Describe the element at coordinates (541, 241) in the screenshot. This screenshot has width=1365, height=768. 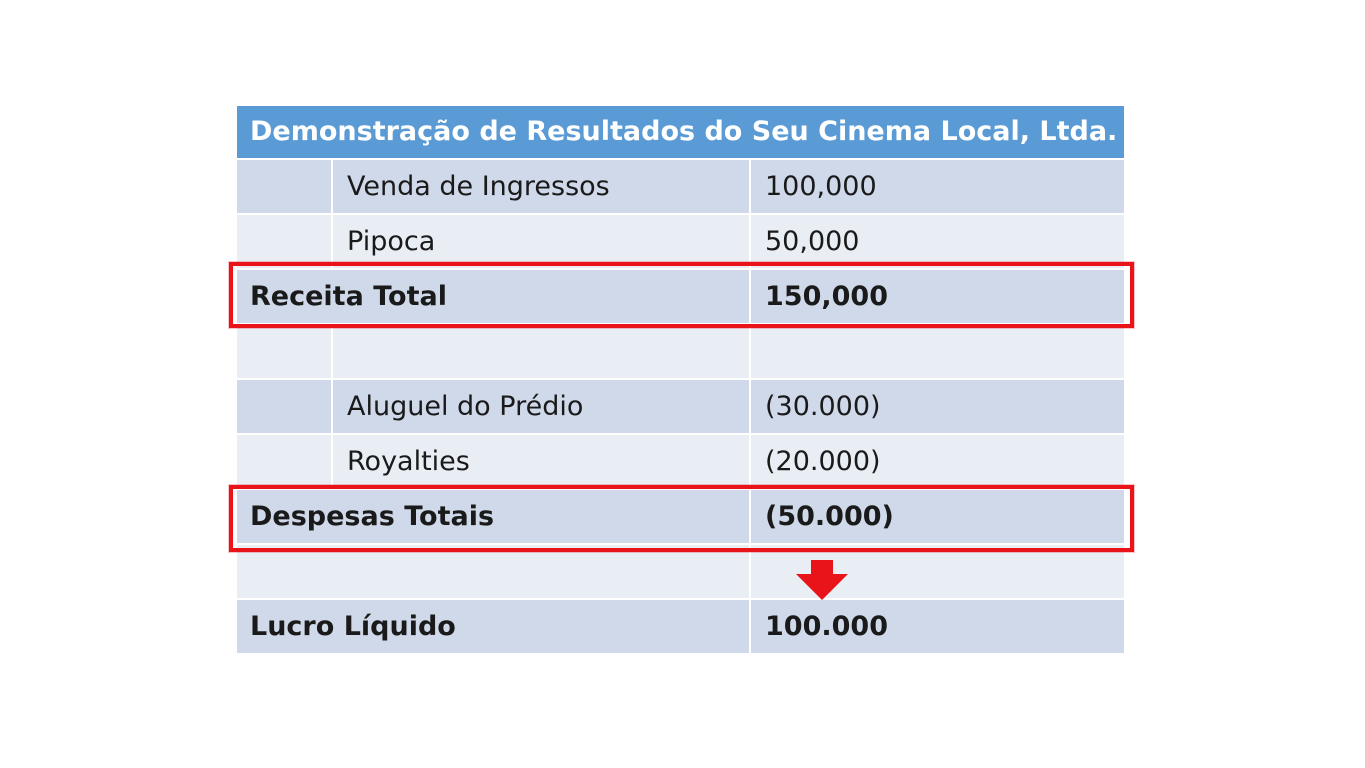
I see `row-label: Pipoca` at that location.